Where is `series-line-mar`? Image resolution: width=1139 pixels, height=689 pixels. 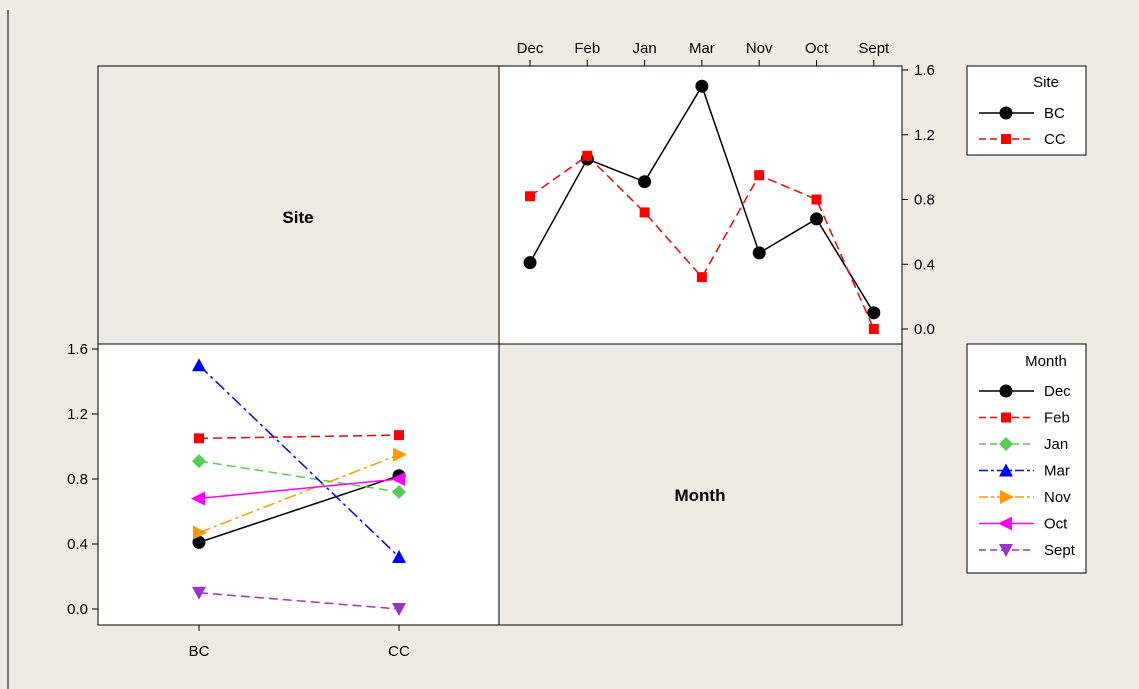
series-line-mar is located at coordinates (299, 461).